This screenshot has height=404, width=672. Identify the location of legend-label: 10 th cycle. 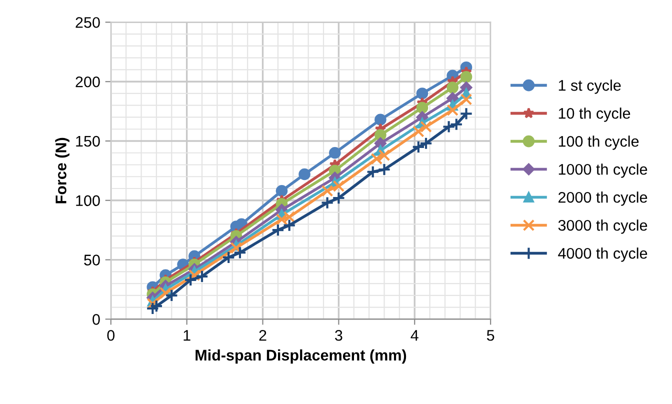
(594, 115).